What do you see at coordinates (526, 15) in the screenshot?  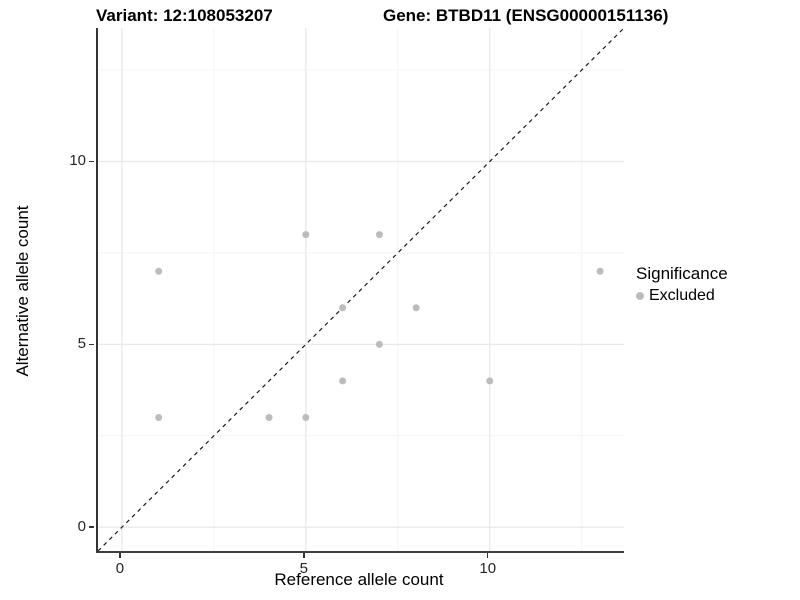 I see `plot-title-gene: Gene: BTBD11 (ENSG00000151136)` at bounding box center [526, 15].